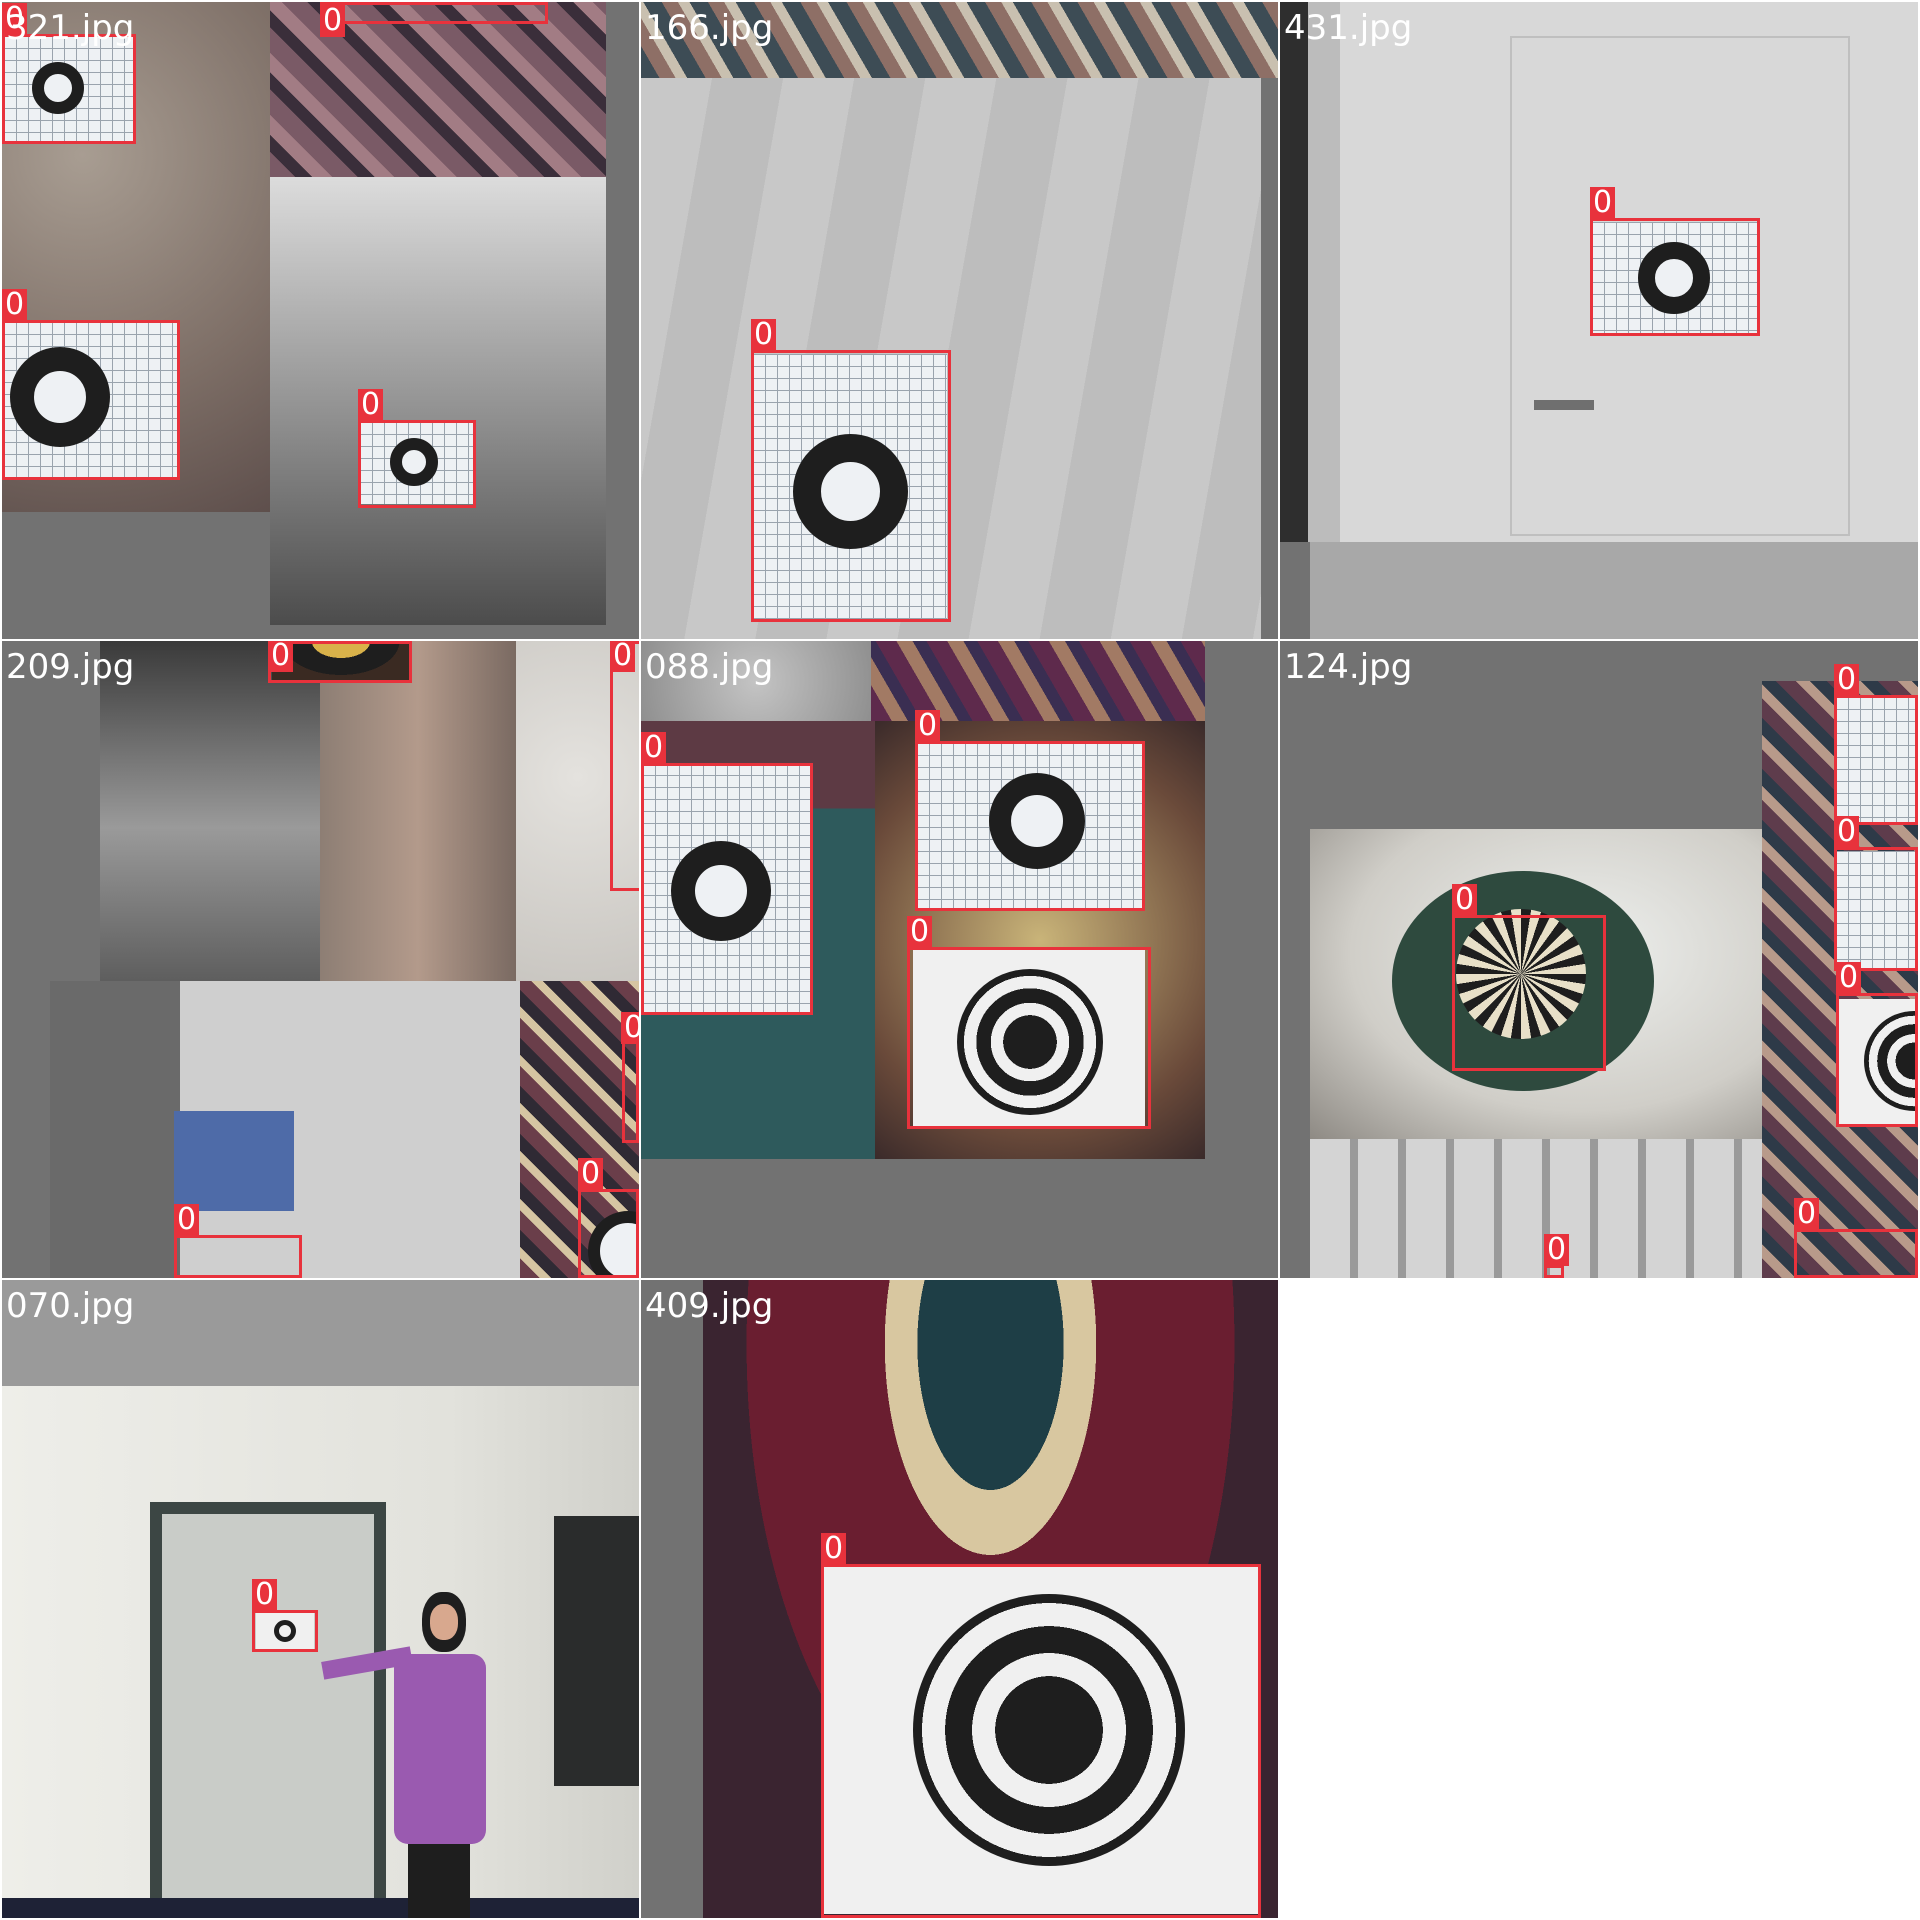  Describe the element at coordinates (320, 1908) in the screenshot. I see `floor-strip` at that location.